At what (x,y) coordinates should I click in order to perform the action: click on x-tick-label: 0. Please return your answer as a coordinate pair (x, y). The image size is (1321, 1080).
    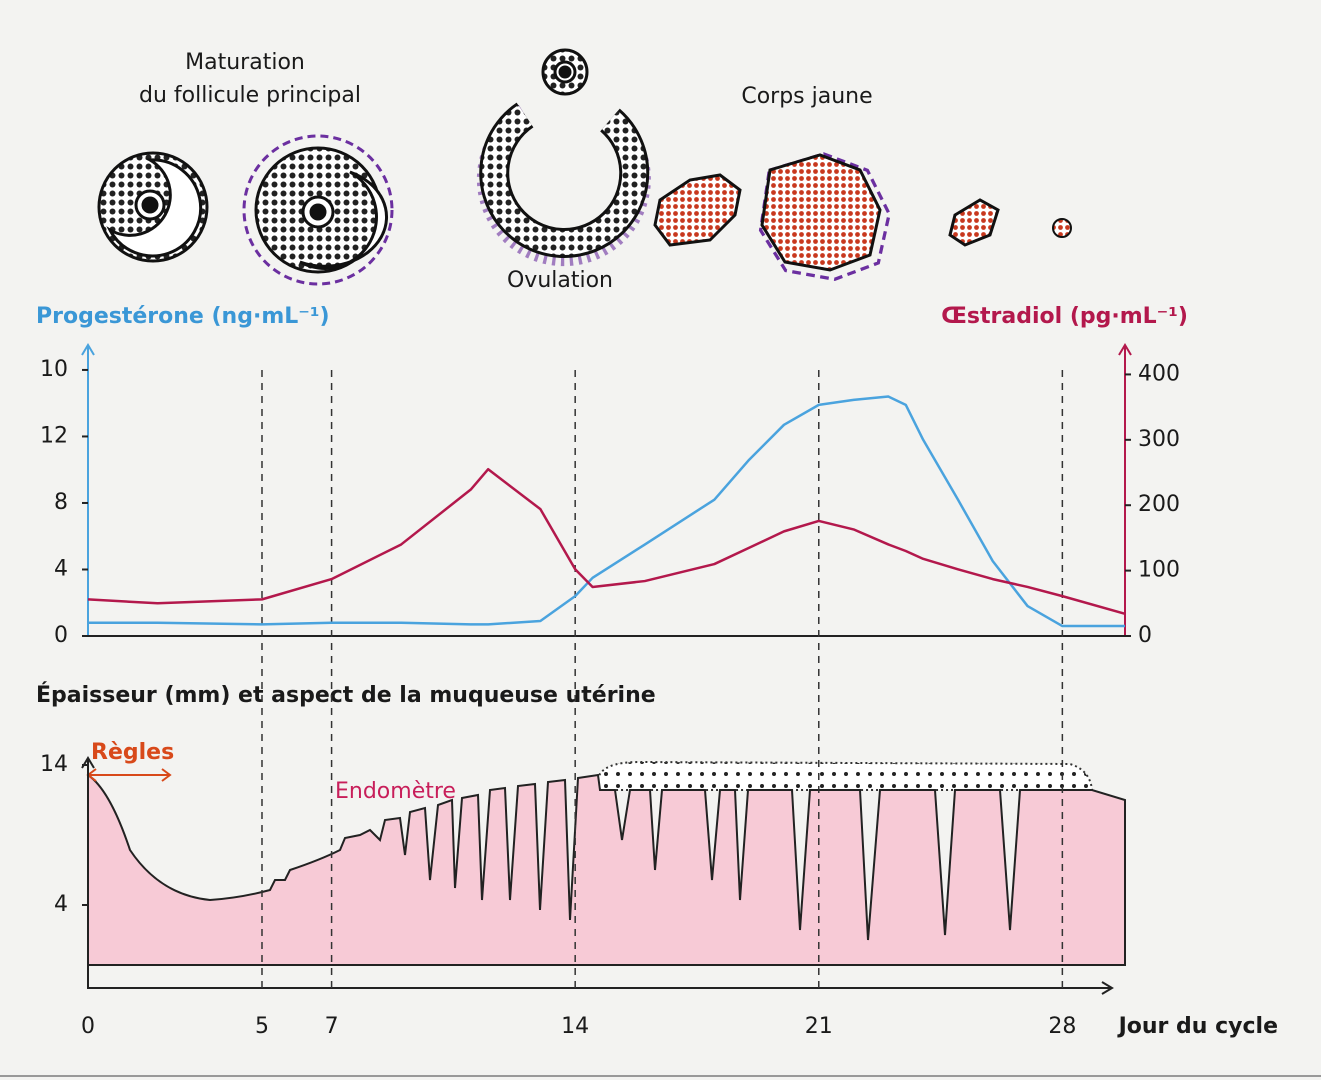
    Looking at the image, I should click on (88, 1026).